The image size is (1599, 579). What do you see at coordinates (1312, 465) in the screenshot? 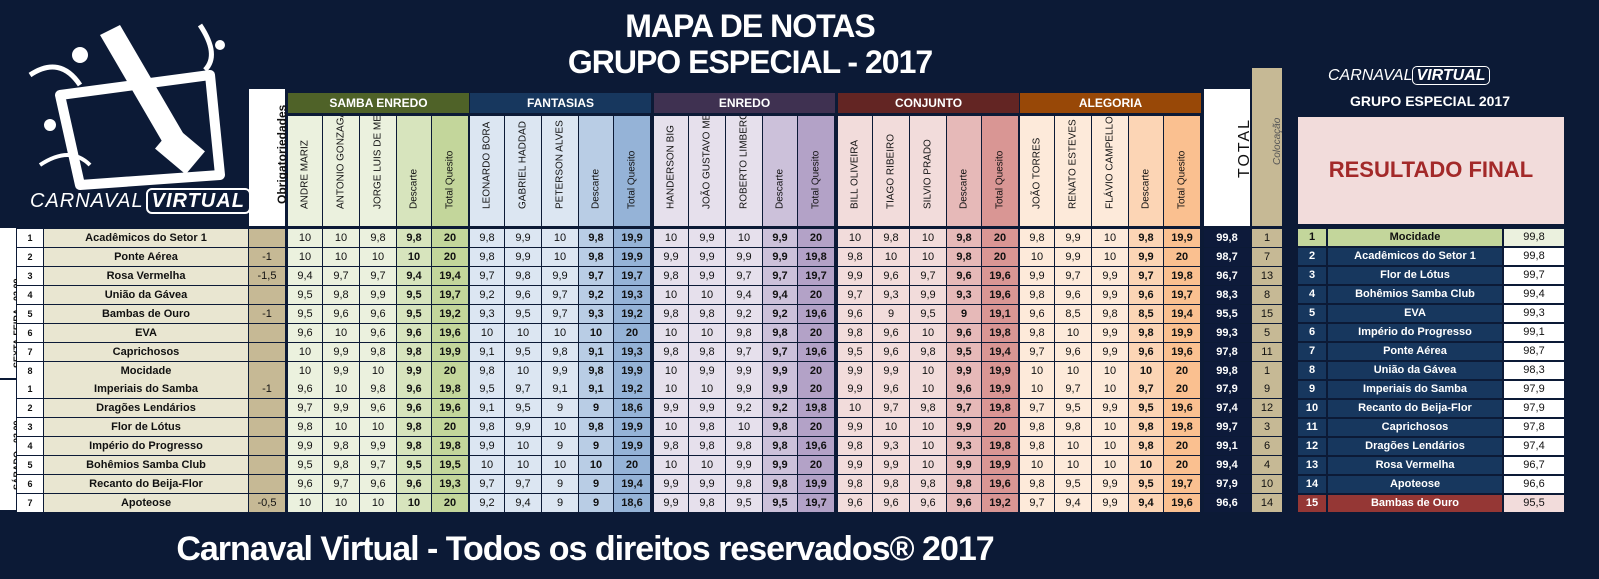
I see `ranking-position: 13` at bounding box center [1312, 465].